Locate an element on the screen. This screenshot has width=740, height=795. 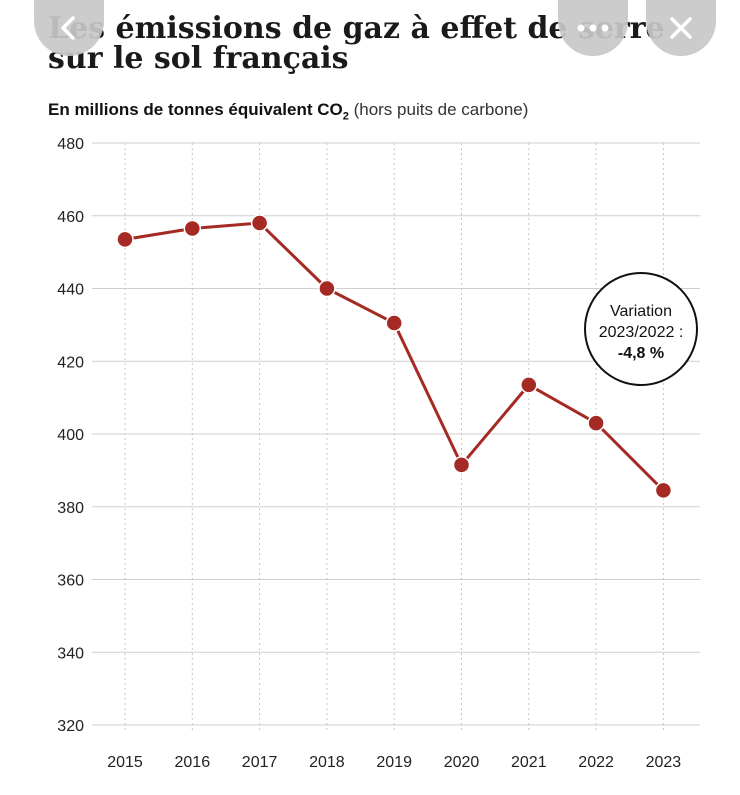
y-tick-label: 360 is located at coordinates (70, 581).